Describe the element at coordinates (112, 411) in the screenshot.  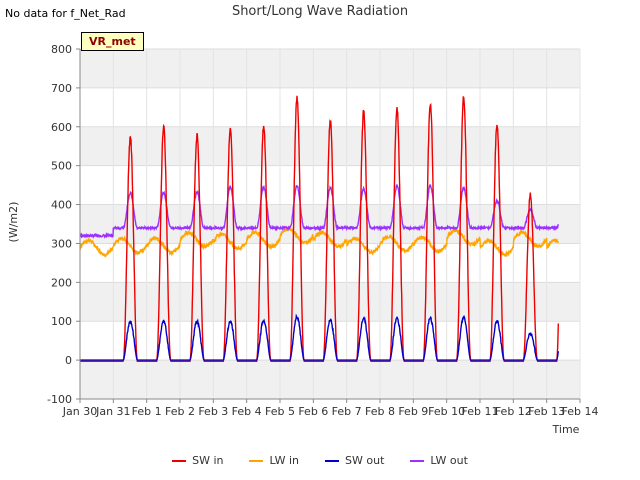
I see `x-tick-label: Jan 31` at that location.